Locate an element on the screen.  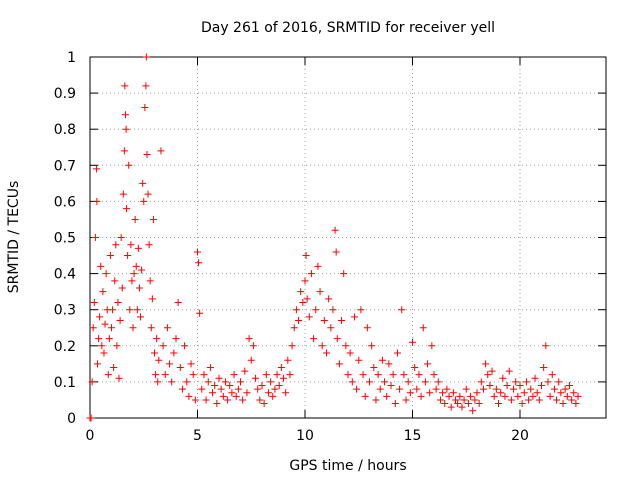
x-tick-label: 20 is located at coordinates (520, 436).